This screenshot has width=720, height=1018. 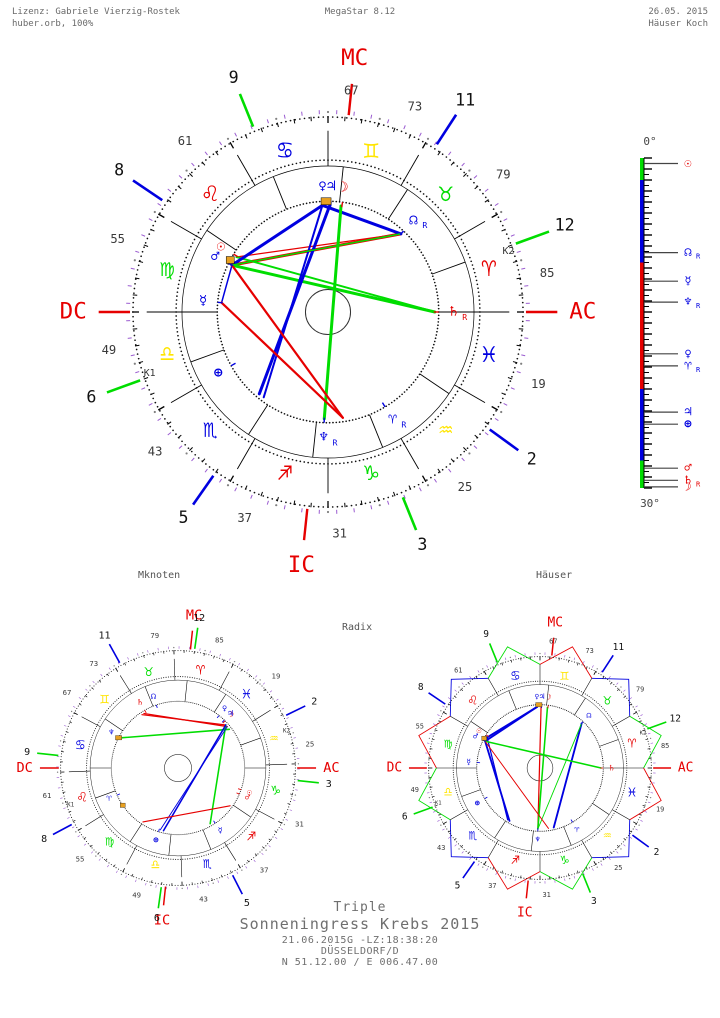 What do you see at coordinates (246, 694) in the screenshot?
I see `sign-glyph-pisces: ♓` at bounding box center [246, 694].